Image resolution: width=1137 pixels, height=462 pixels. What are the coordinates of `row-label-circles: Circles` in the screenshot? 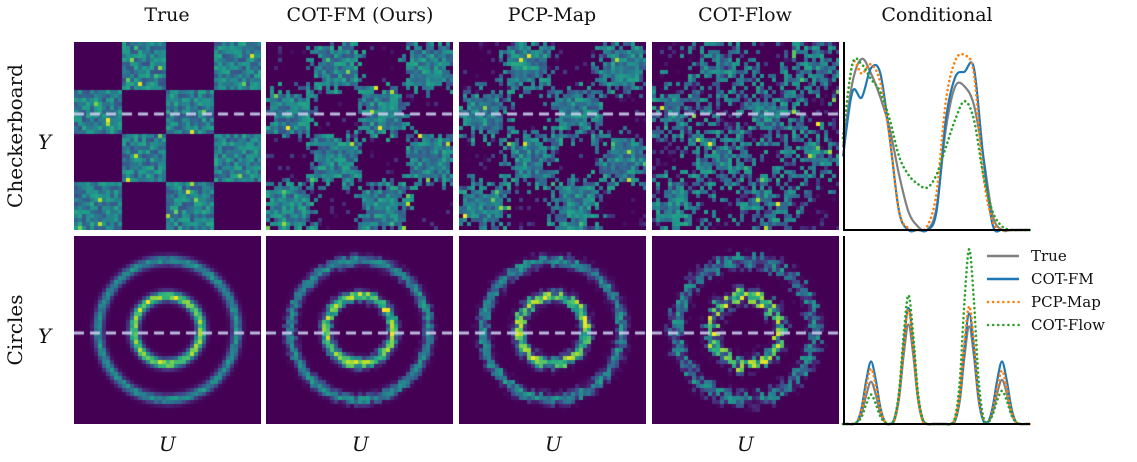 It's located at (15, 330).